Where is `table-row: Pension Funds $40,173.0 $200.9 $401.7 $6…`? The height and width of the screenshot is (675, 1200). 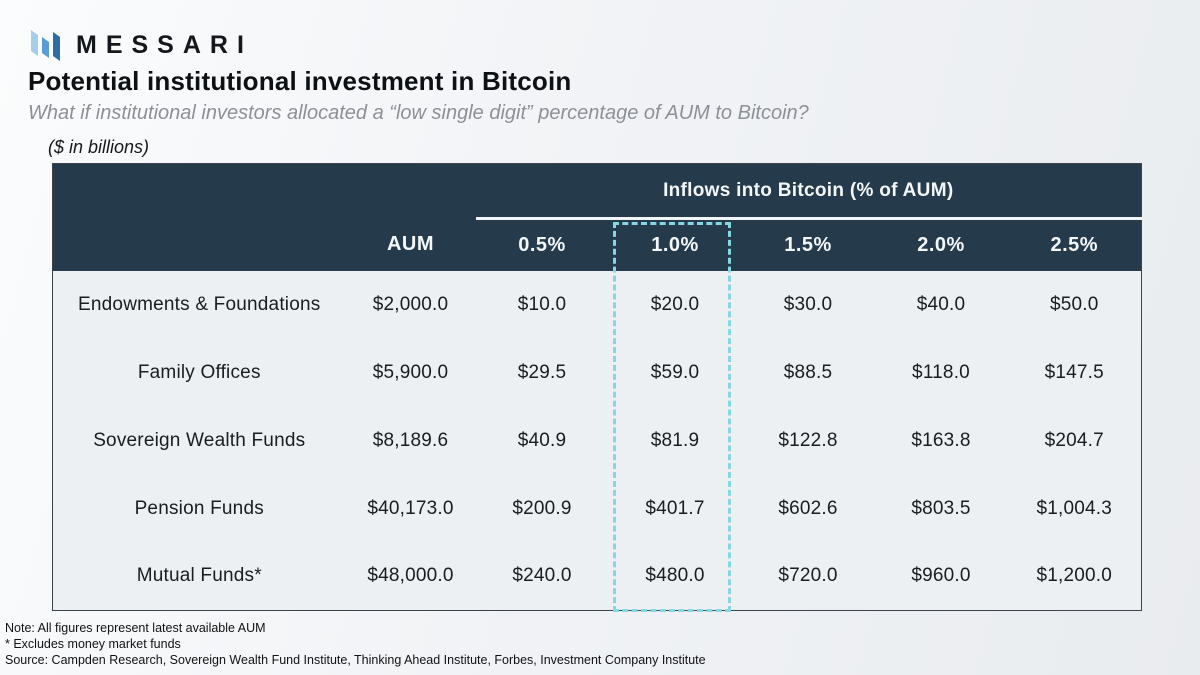
table-row: Pension Funds $40,173.0 $200.9 $401.7 $6… is located at coordinates (597, 508).